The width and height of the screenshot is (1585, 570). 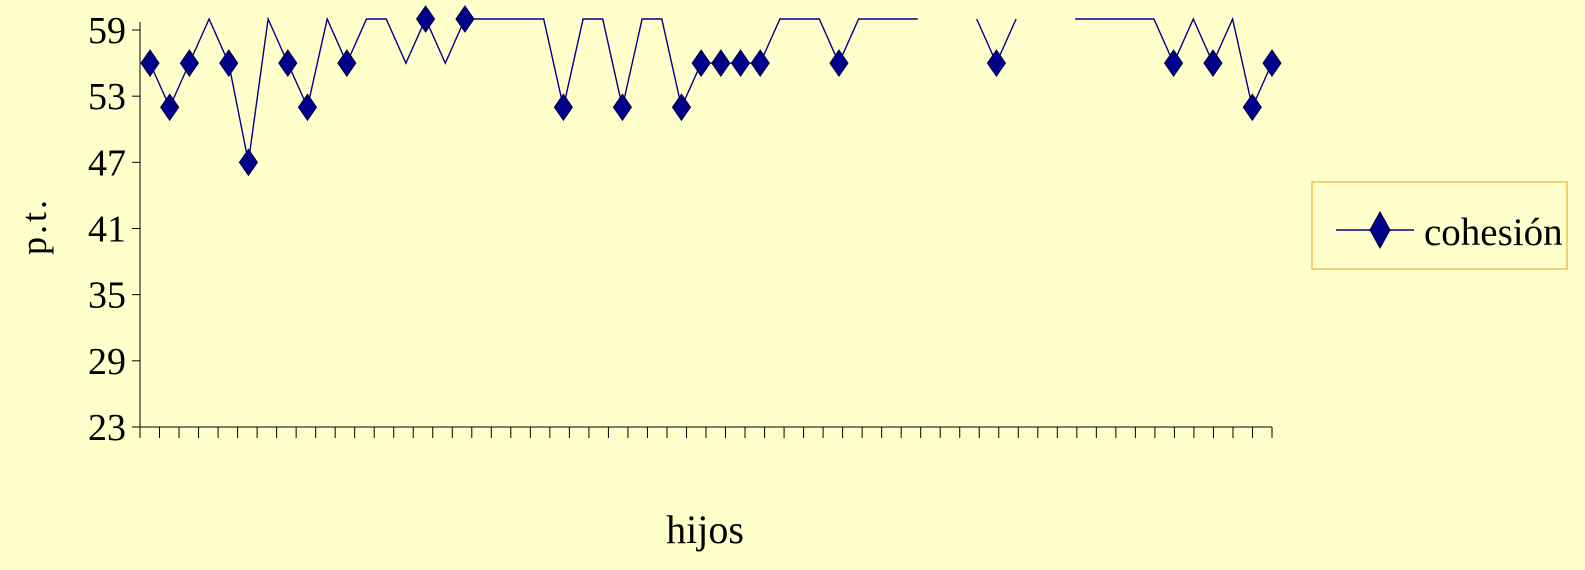 I want to click on y-axis: 23 29 35 41 47 53 59, so click(x=114, y=229).